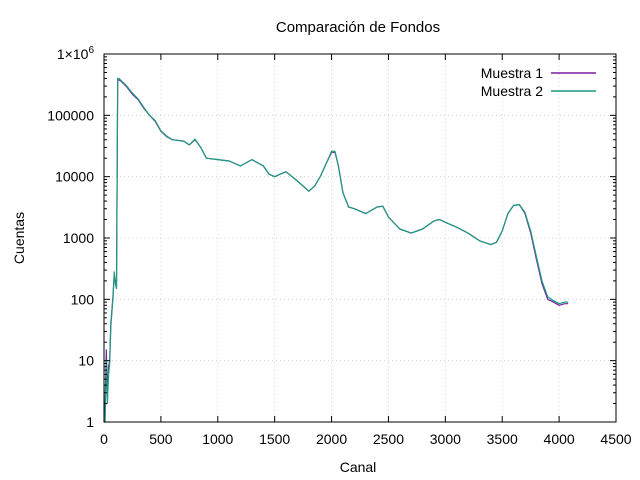 The height and width of the screenshot is (480, 640). I want to click on x-tick-label: 3500, so click(502, 439).